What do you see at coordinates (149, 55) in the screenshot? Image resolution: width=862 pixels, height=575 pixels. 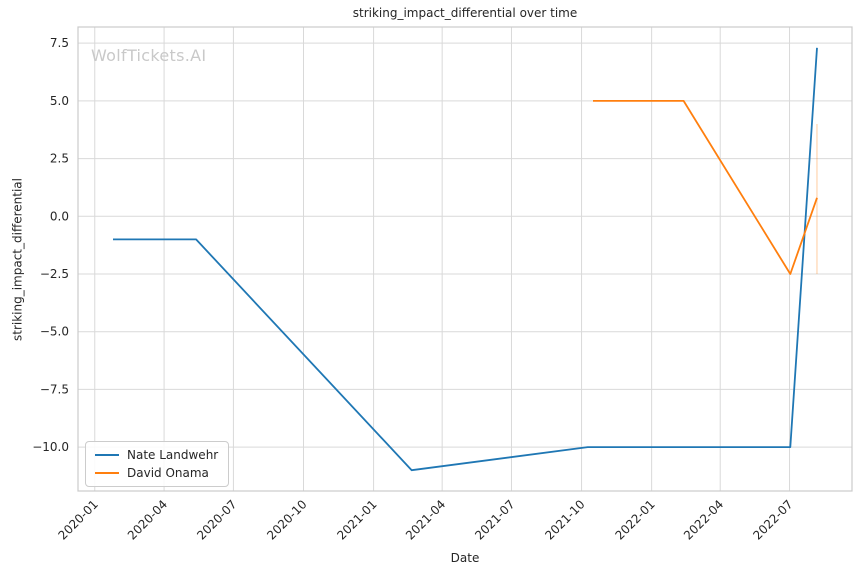 I see `watermark: WolfTickets.AI` at bounding box center [149, 55].